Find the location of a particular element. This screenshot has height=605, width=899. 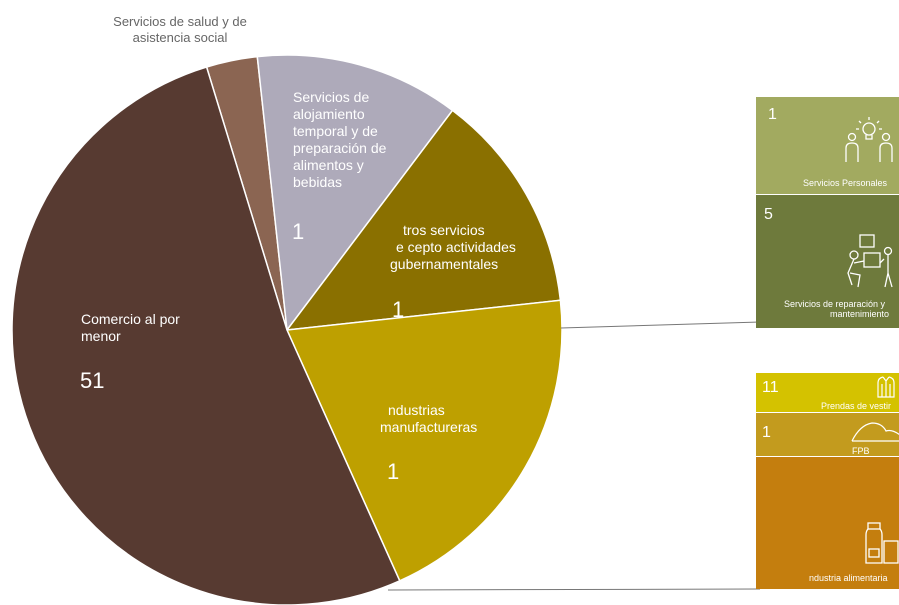

slice-label-lodging-line1: Servicios de is located at coordinates (331, 97).